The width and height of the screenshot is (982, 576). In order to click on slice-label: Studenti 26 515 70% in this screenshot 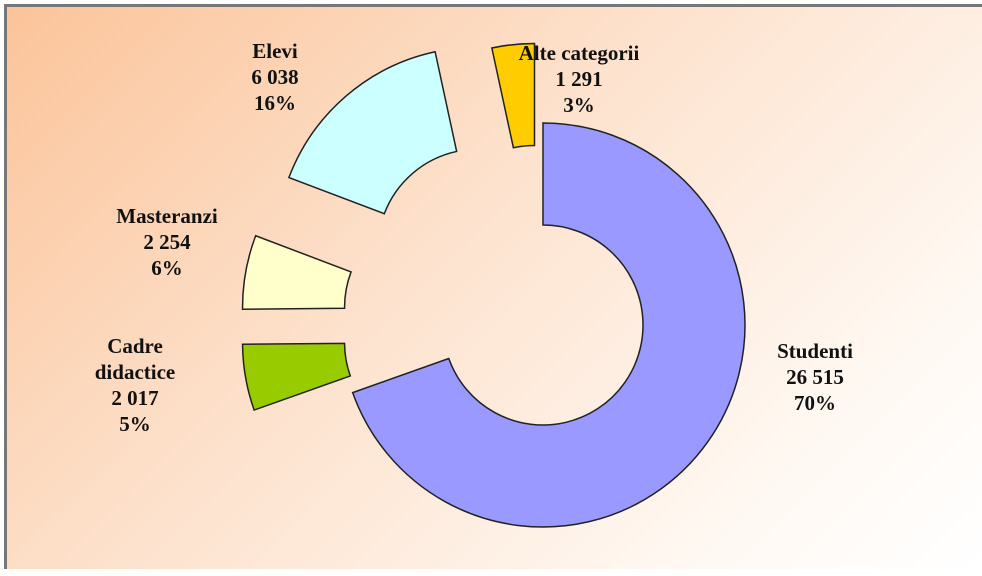, I will do `click(815, 377)`.